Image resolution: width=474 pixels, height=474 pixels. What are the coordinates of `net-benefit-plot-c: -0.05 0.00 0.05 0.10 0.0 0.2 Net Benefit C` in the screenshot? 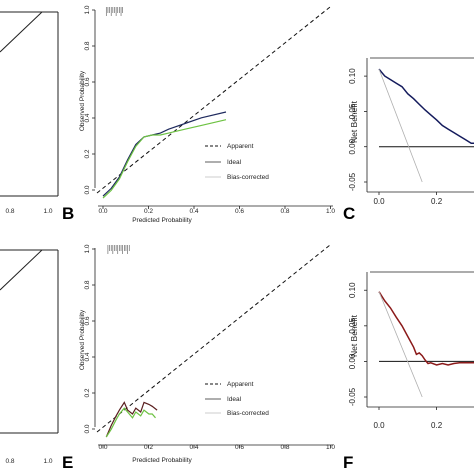 It's located at (408, 140).